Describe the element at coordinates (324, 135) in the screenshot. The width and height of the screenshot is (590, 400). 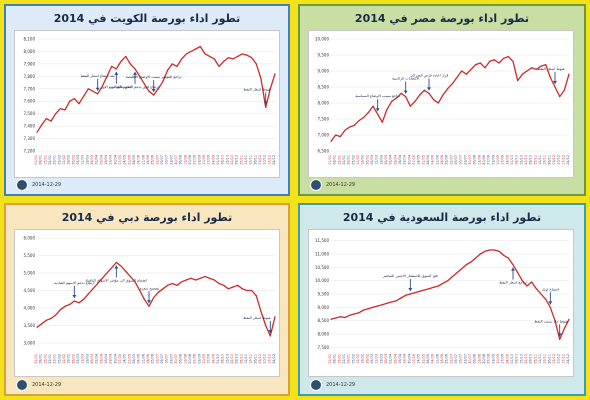
I see `y-tick-label: 7,000` at that location.